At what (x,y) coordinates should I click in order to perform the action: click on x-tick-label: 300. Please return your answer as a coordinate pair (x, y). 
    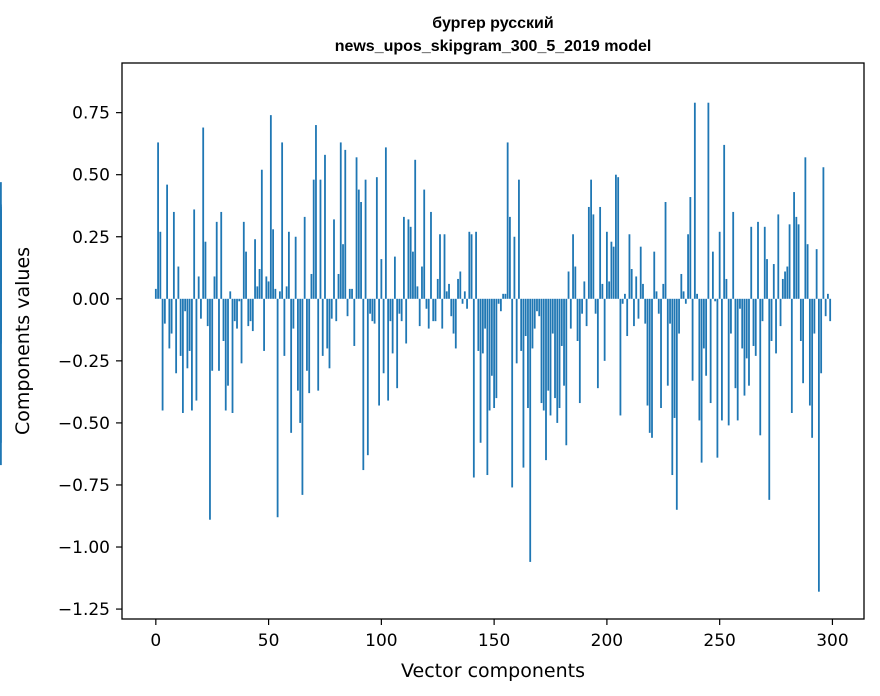
    Looking at the image, I should click on (832, 641).